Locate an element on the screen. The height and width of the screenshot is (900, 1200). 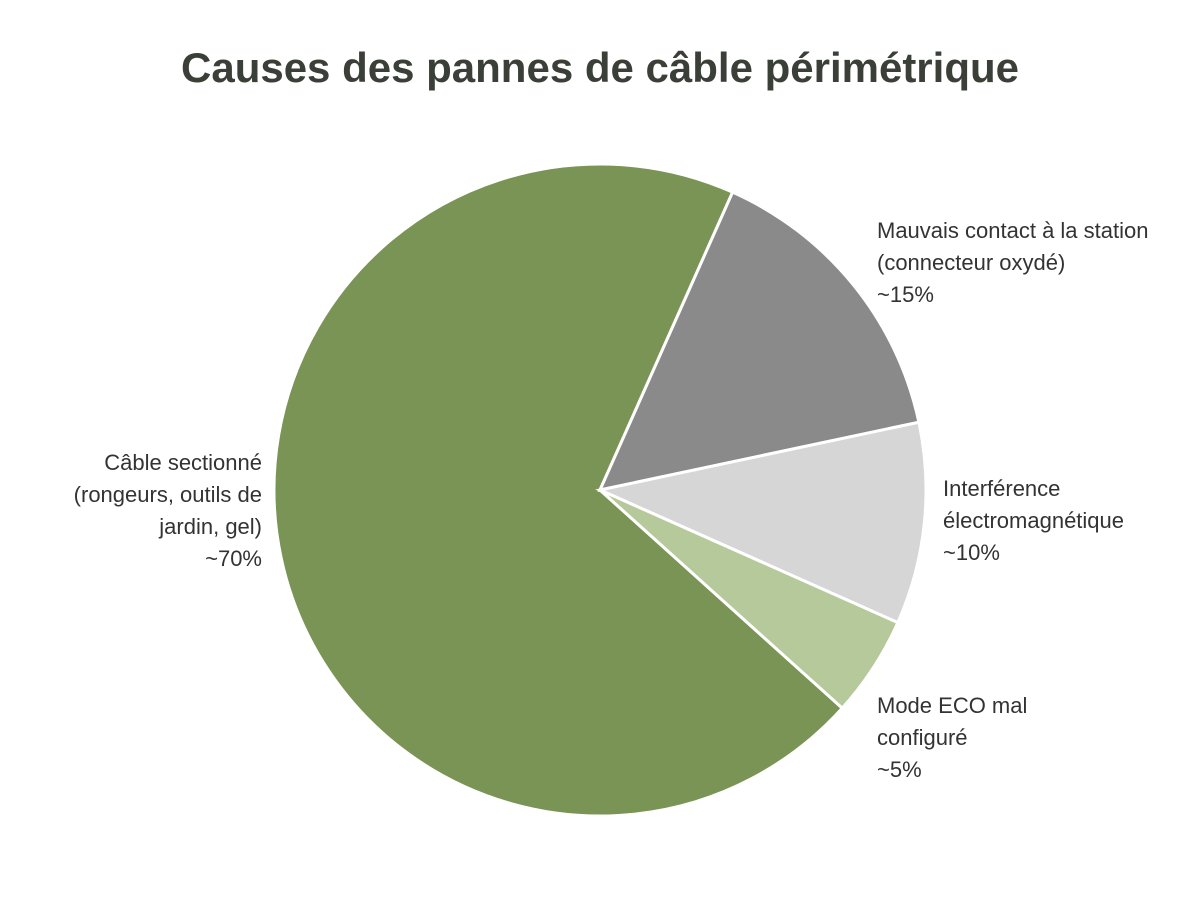
slice-label: Interférence électromagnétique is located at coordinates (1034, 504).